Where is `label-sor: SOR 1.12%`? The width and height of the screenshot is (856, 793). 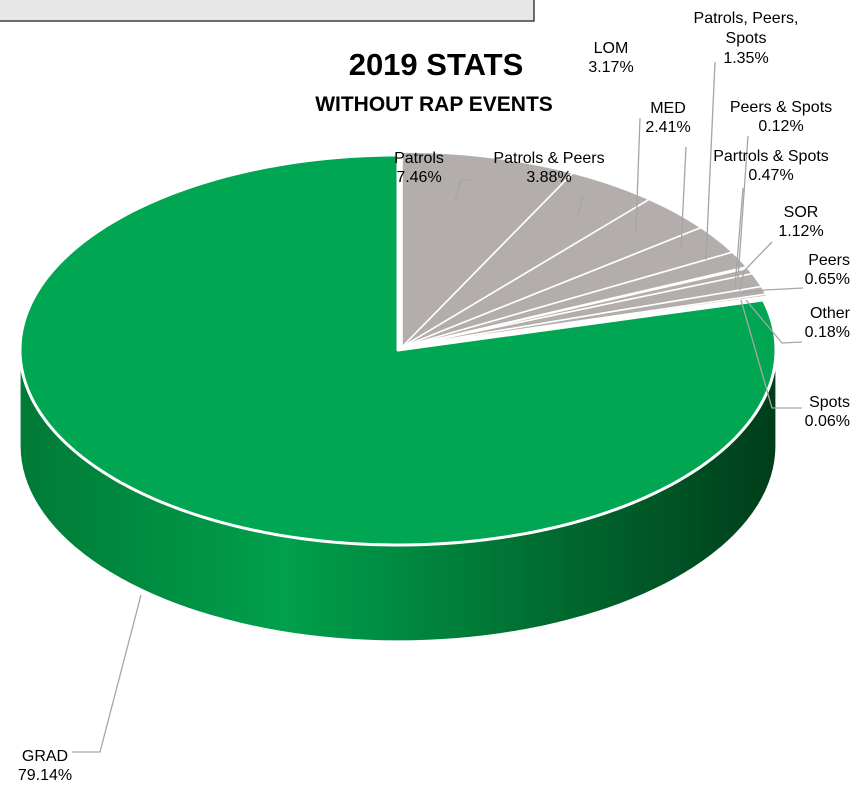
label-sor: SOR 1.12% is located at coordinates (800, 222).